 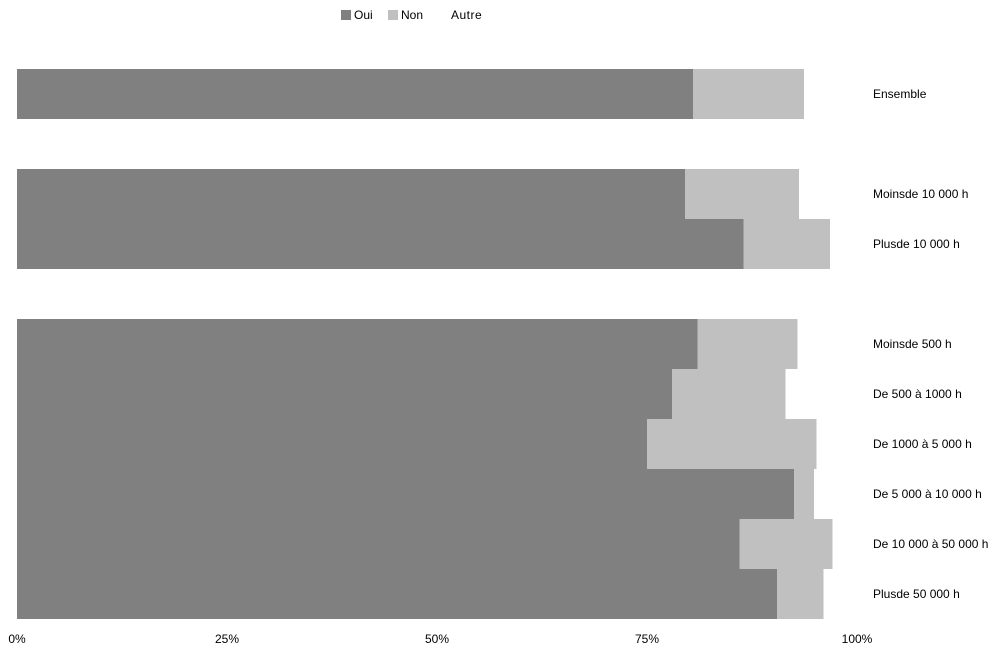 I want to click on bar-oui-ensemble, so click(x=355, y=94).